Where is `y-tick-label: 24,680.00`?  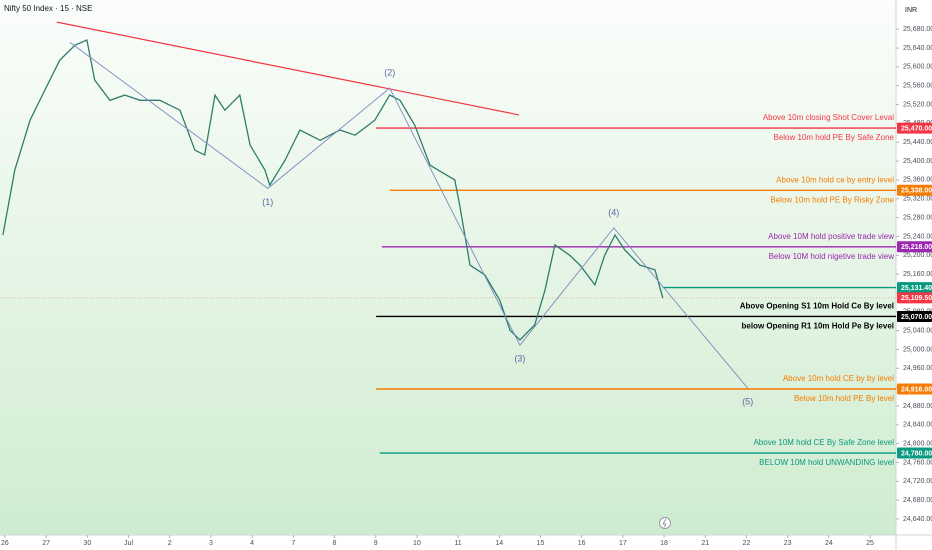
y-tick-label: 24,680.00 is located at coordinates (917, 500).